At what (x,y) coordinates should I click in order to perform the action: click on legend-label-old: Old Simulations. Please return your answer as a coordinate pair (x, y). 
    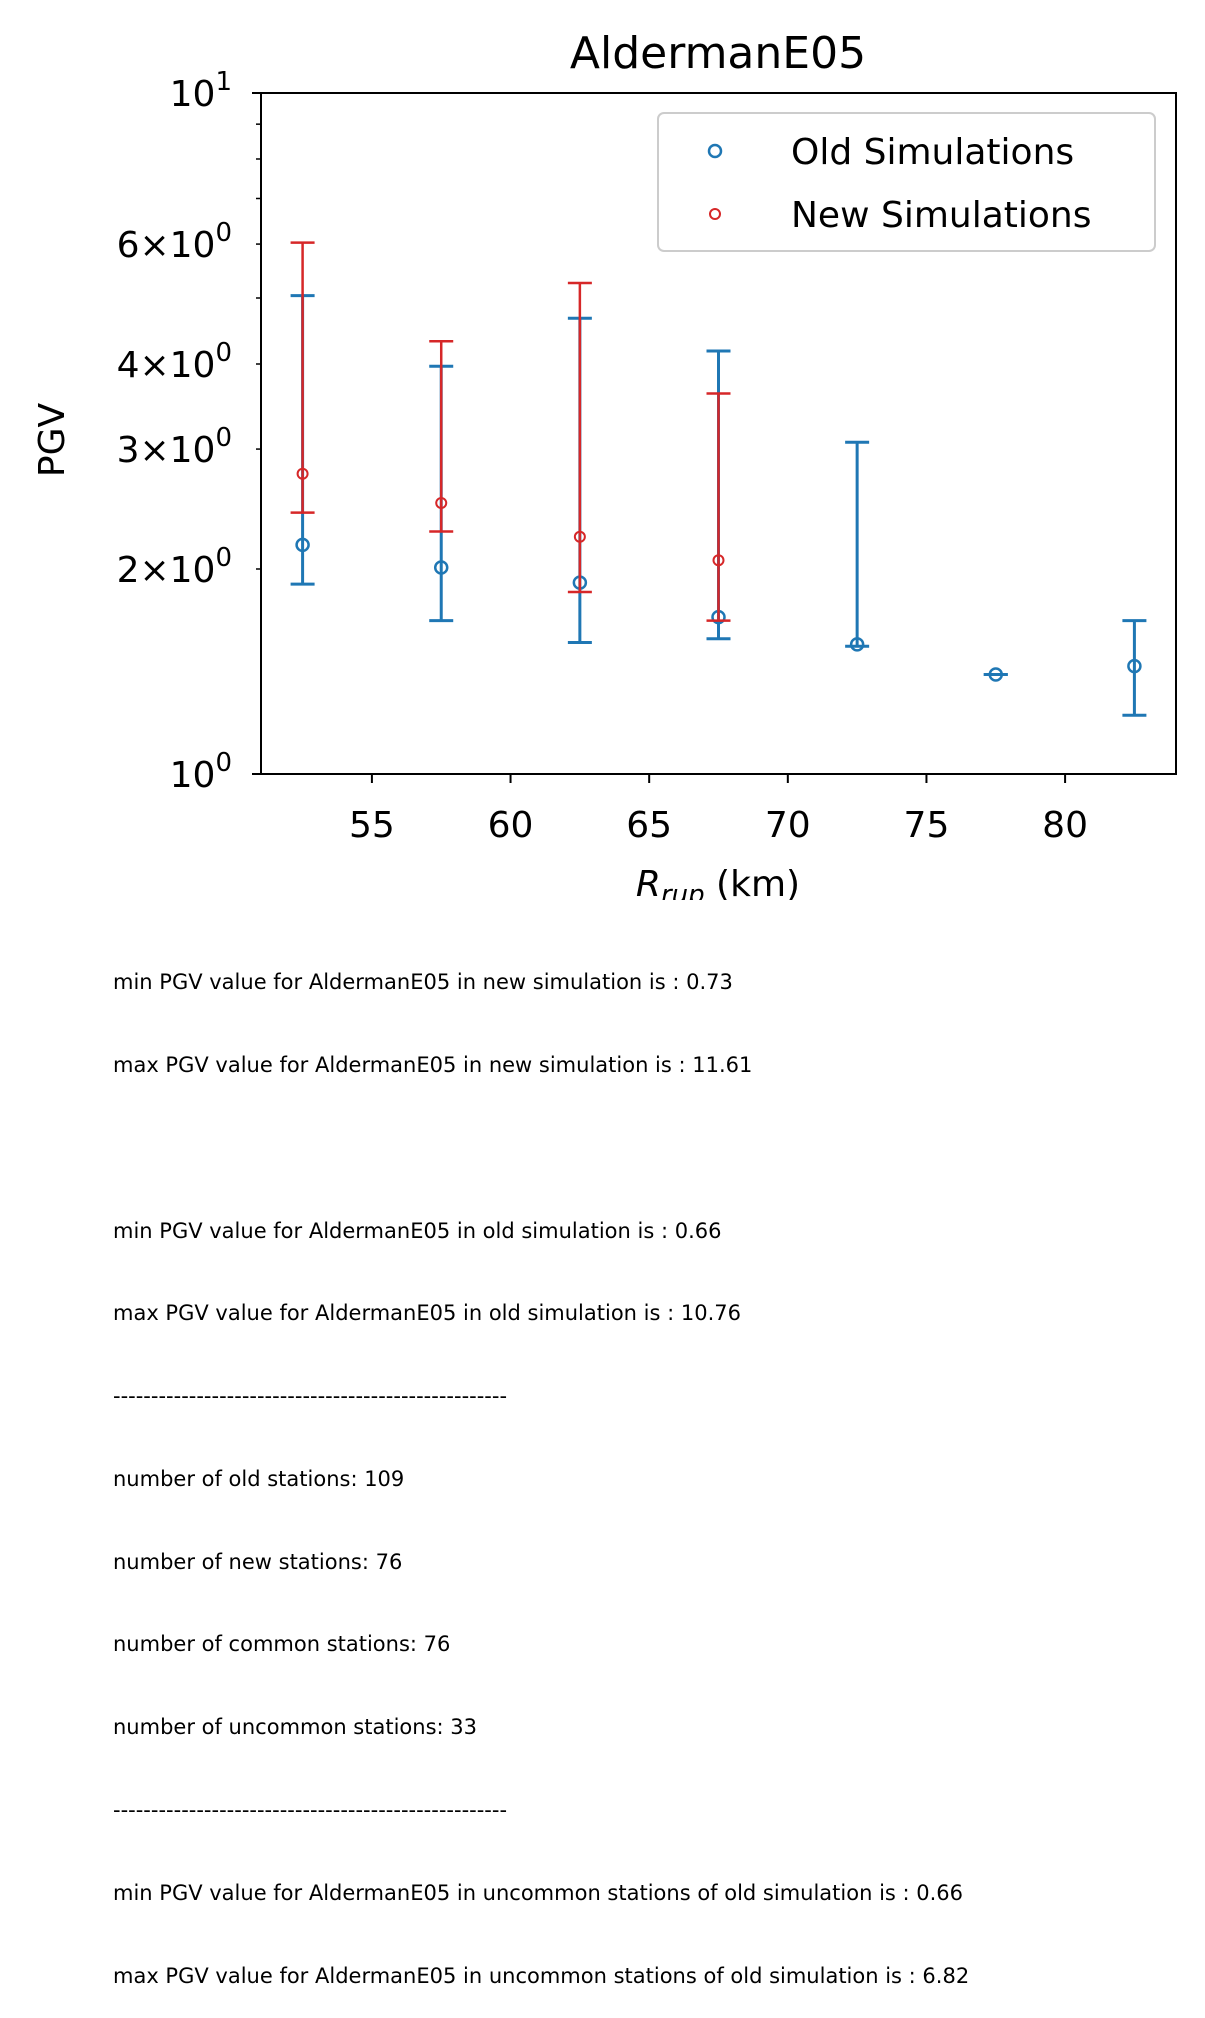
    Looking at the image, I should click on (932, 152).